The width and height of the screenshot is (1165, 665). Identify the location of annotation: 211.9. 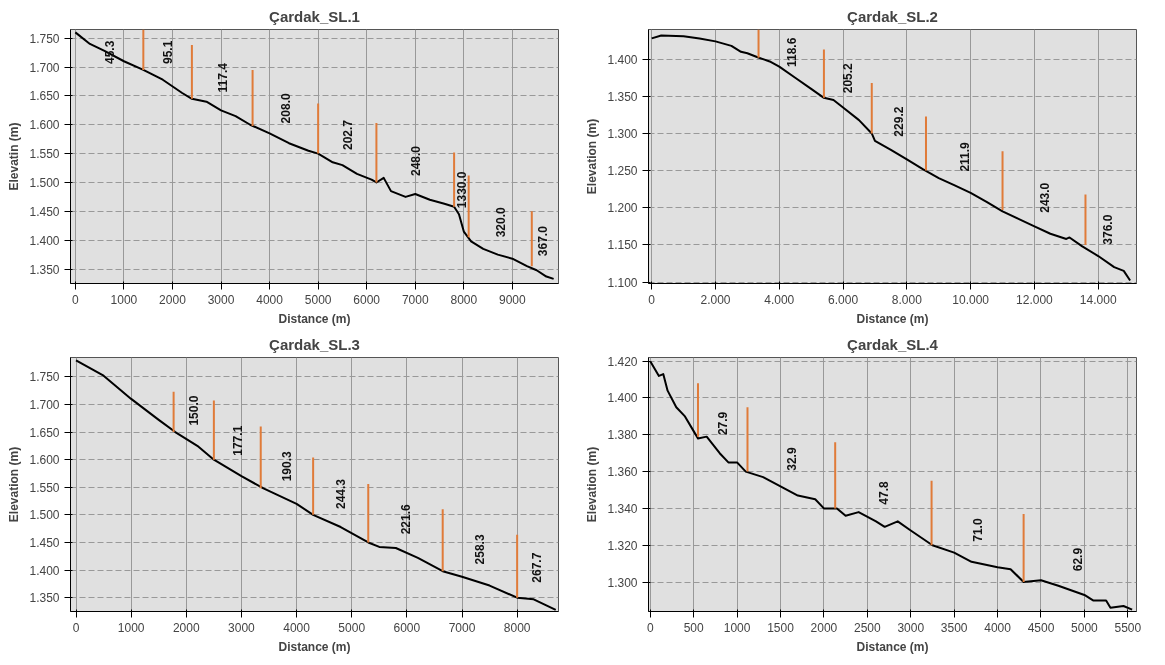
(964, 156).